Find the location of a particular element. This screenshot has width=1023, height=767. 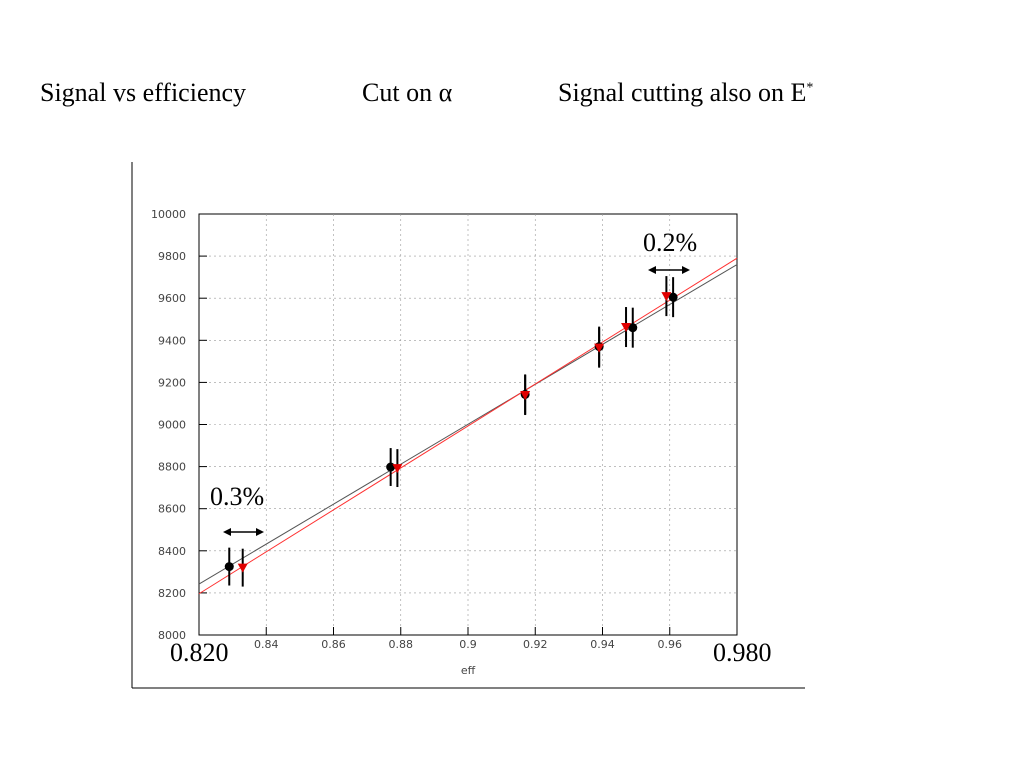

x-axis-label: eff is located at coordinates (468, 670).